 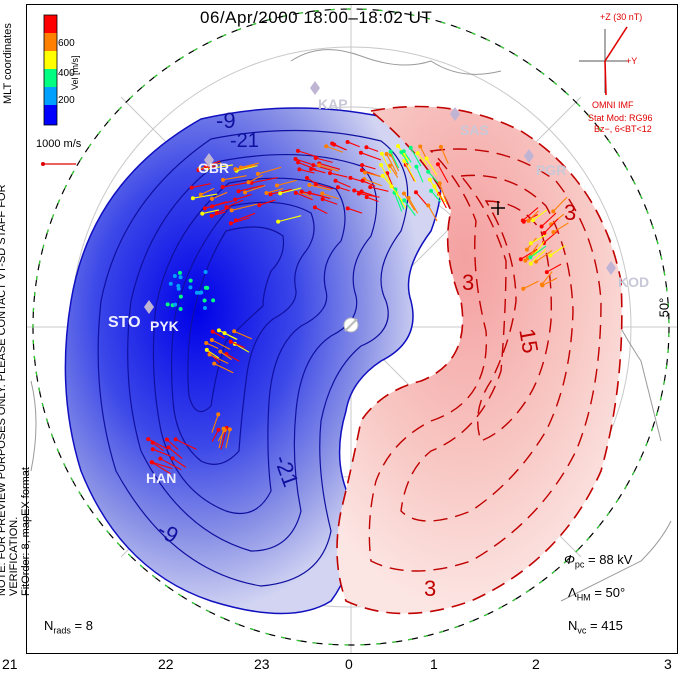 I want to click on mlt-tick-2: 2, so click(x=536, y=664).